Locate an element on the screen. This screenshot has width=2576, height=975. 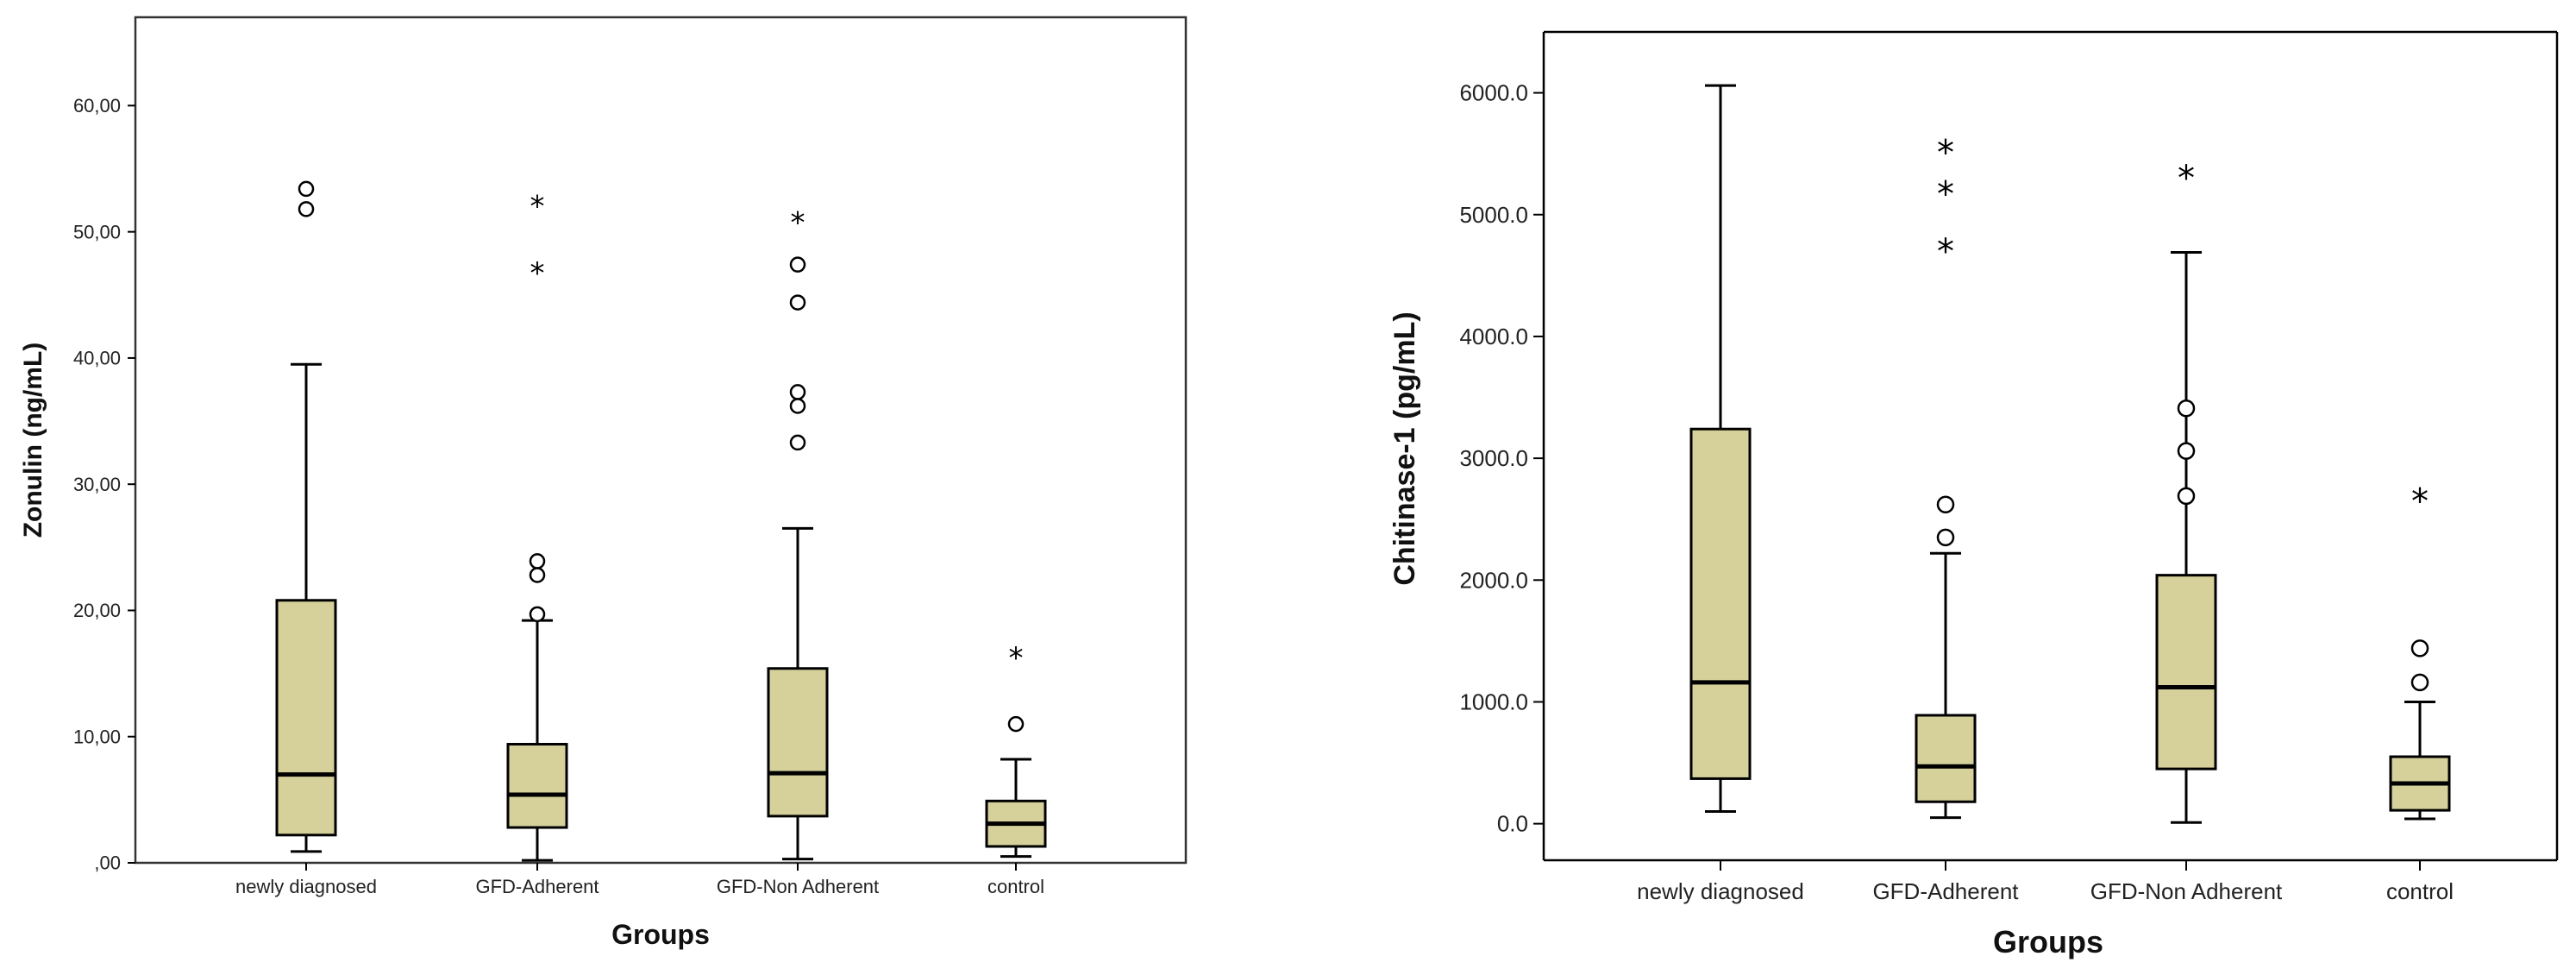
chitinase-category-label: control is located at coordinates (2420, 891).